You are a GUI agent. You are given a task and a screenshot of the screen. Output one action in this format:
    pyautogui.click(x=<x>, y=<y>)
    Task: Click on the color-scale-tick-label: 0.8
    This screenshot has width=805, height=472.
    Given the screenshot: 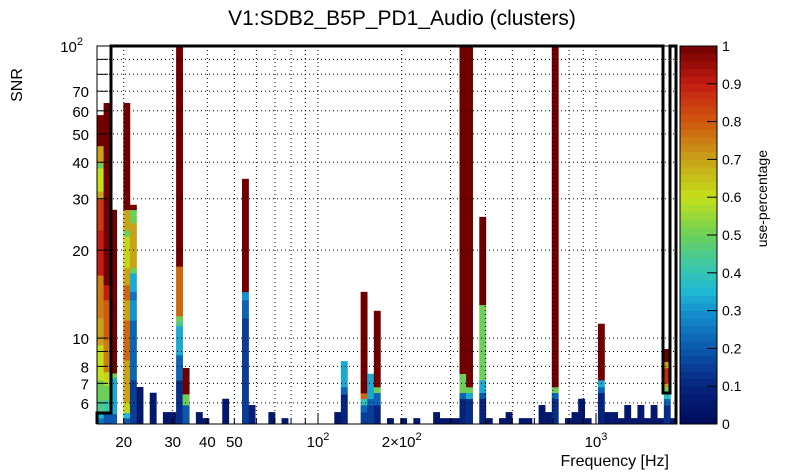 What is the action you would take?
    pyautogui.click(x=732, y=122)
    